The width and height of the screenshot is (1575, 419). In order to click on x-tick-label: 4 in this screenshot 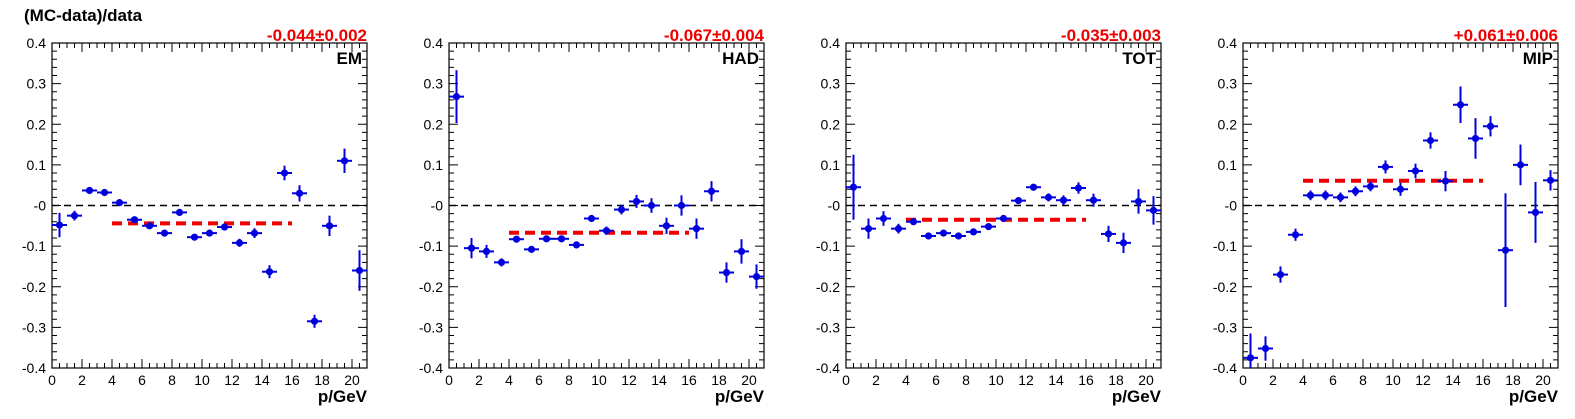, I will do `click(906, 380)`.